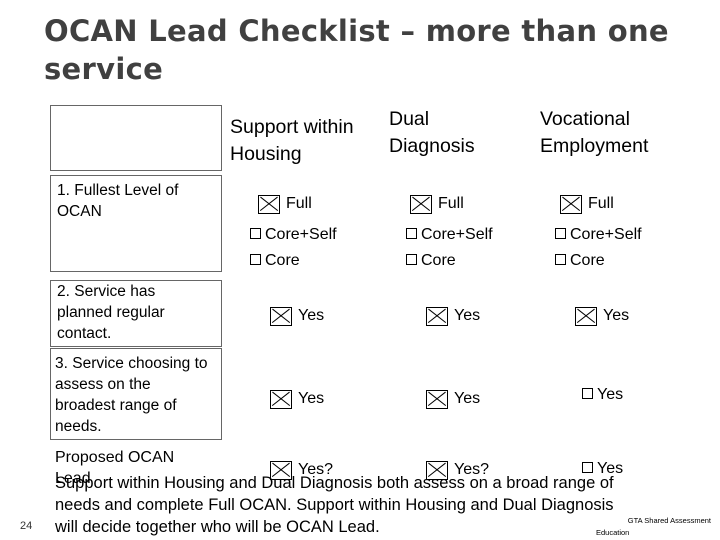  Describe the element at coordinates (297, 399) in the screenshot. I see `option-yes-range-housing: Yes` at that location.